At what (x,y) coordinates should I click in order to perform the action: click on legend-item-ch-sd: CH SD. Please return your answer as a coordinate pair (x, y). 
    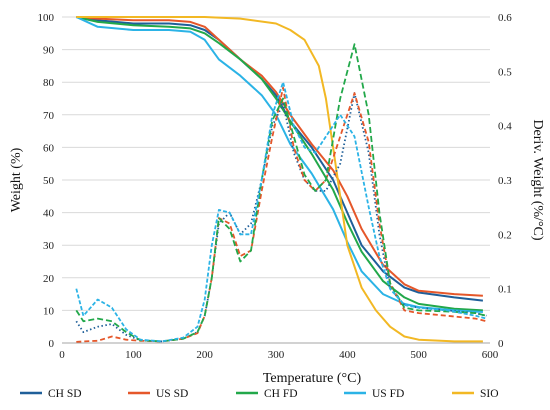
    Looking at the image, I should click on (51, 394).